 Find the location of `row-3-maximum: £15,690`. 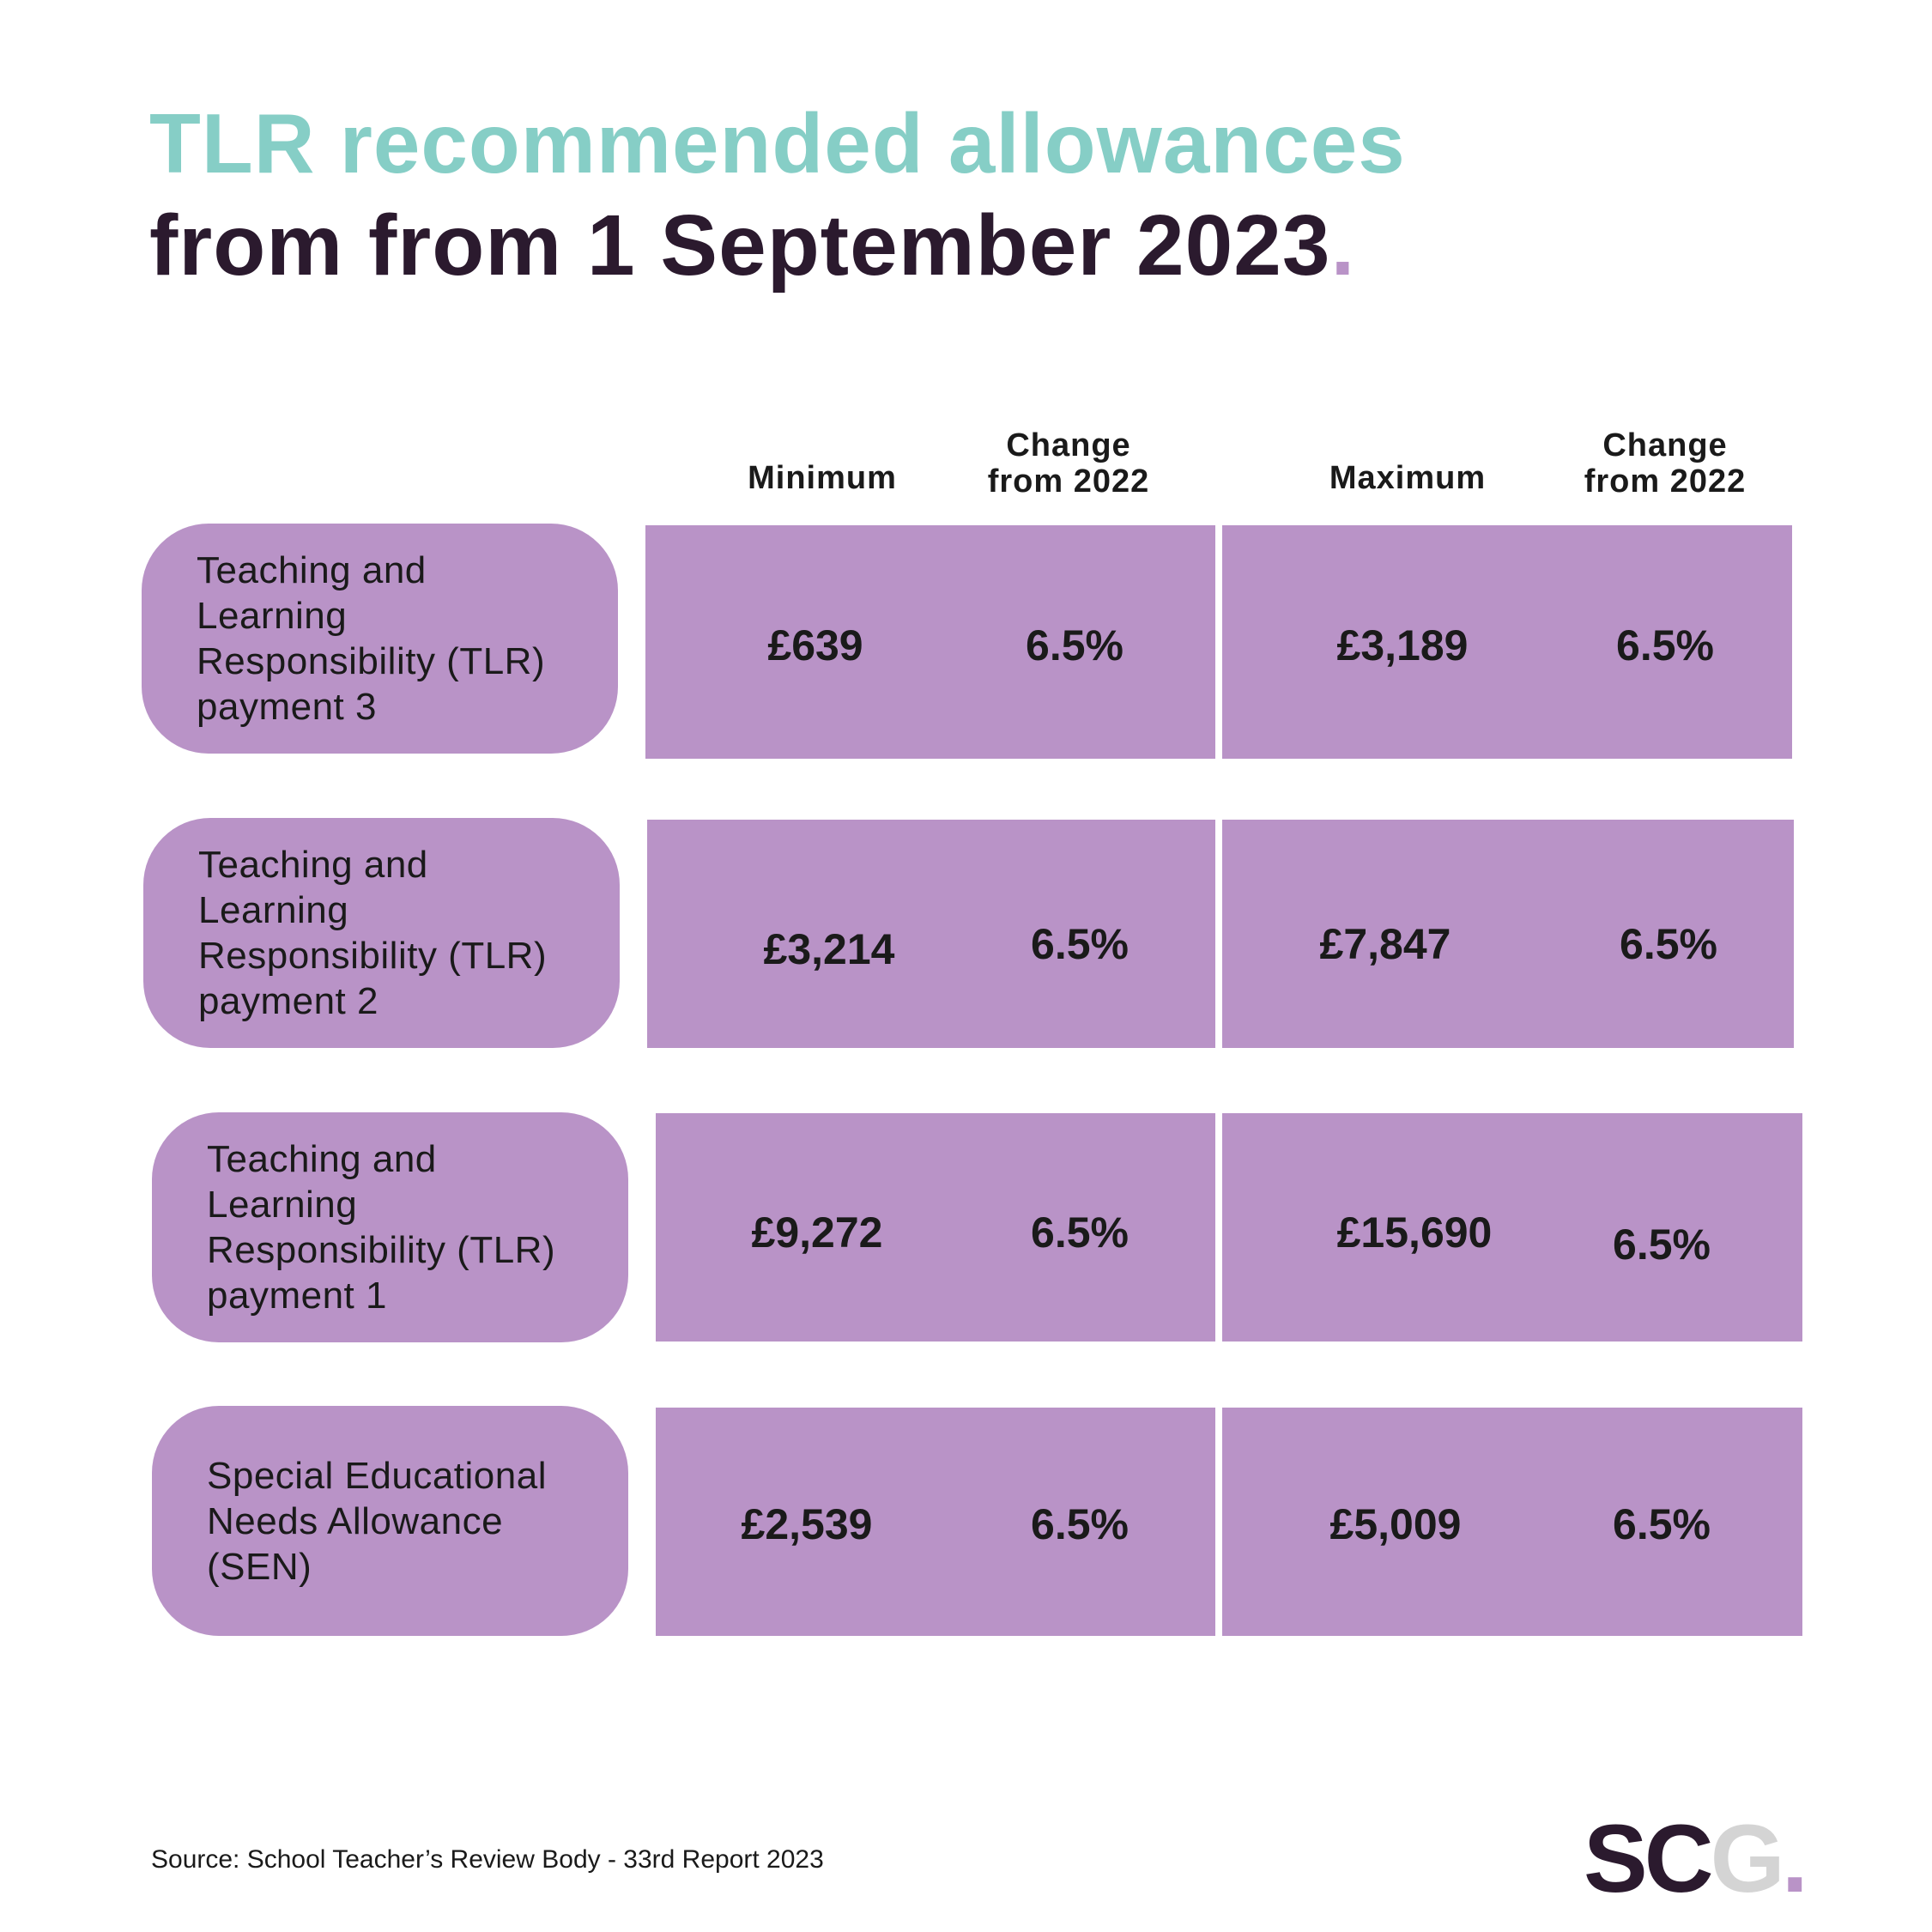

row-3-maximum: £15,690 is located at coordinates (1415, 1232).